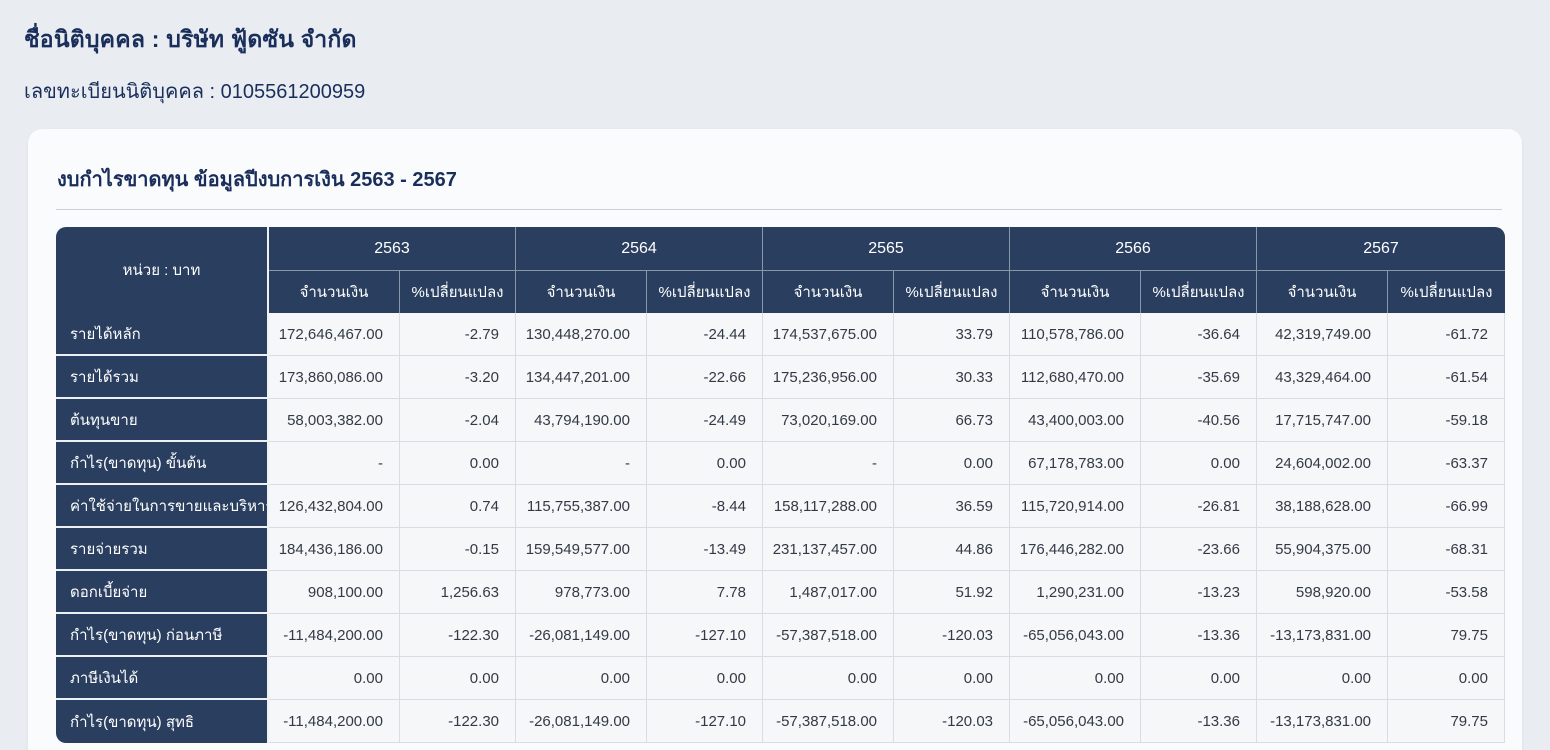 This screenshot has height=750, width=1550. What do you see at coordinates (458, 549) in the screenshot?
I see `change-cell: -0.15` at bounding box center [458, 549].